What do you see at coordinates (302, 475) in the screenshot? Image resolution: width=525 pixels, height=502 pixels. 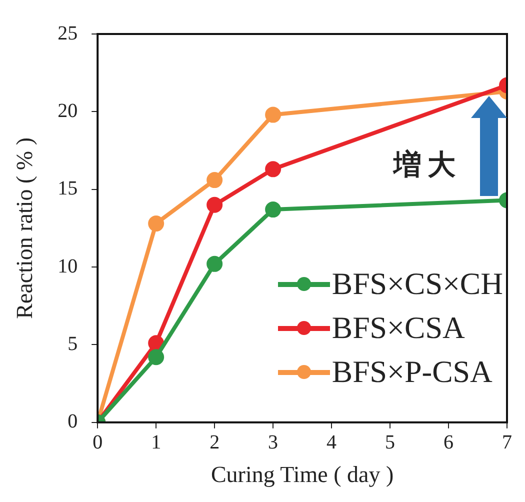 I see `x-axis-title: Curing Time ( day )` at bounding box center [302, 475].